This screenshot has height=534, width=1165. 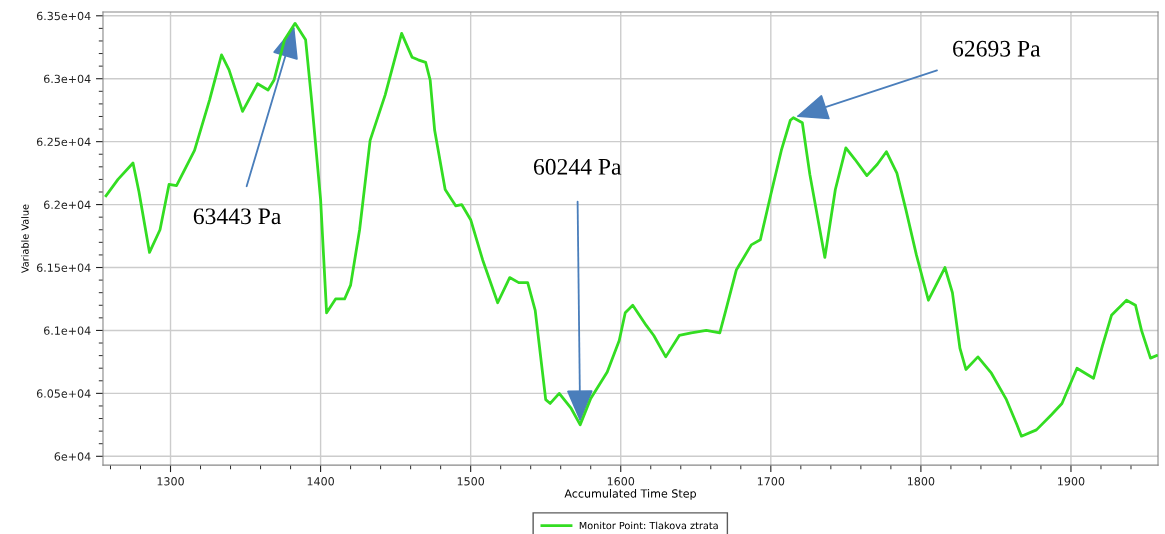 I want to click on y-tick-label: 6.2e+04, so click(x=67, y=204).